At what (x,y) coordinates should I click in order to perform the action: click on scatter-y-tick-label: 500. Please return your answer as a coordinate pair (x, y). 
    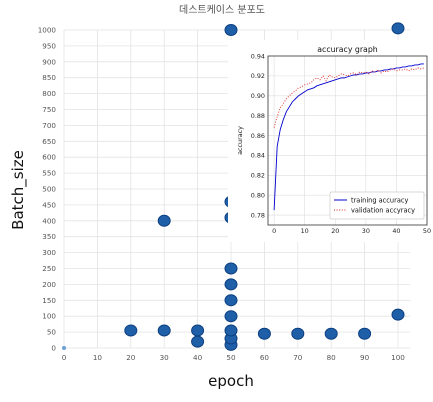
    Looking at the image, I should click on (49, 189).